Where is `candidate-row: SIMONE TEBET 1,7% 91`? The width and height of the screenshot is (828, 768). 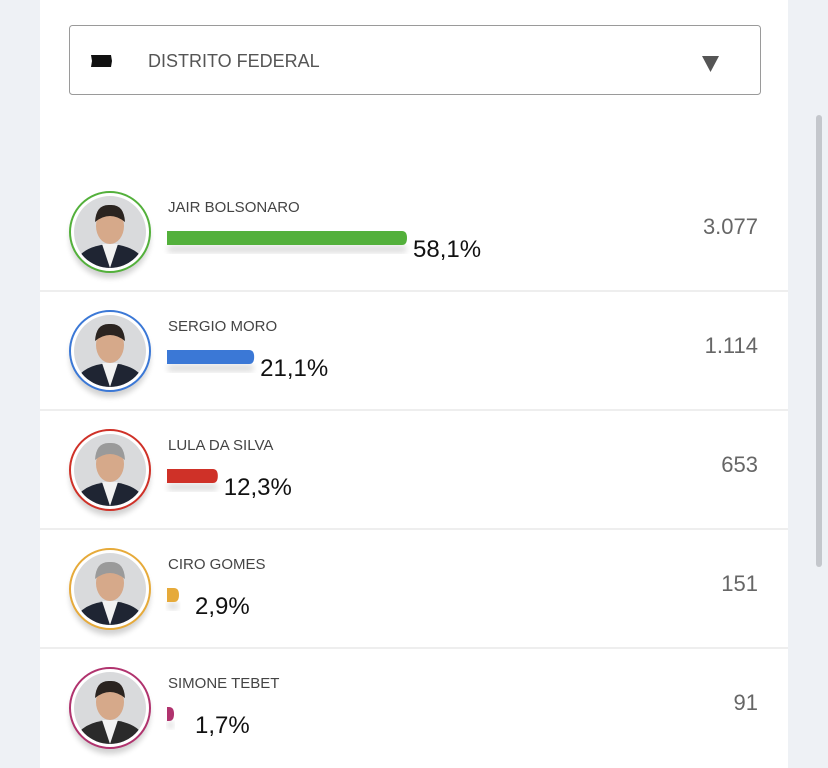 candidate-row: SIMONE TEBET 1,7% 91 is located at coordinates (414, 700).